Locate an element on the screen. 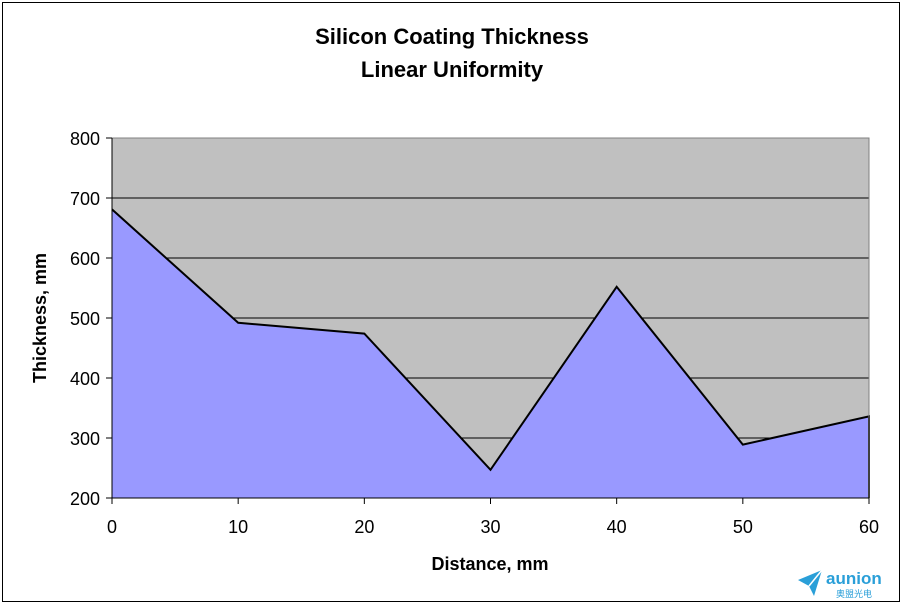 The height and width of the screenshot is (607, 904). y-tick-label: 300 is located at coordinates (85, 439).